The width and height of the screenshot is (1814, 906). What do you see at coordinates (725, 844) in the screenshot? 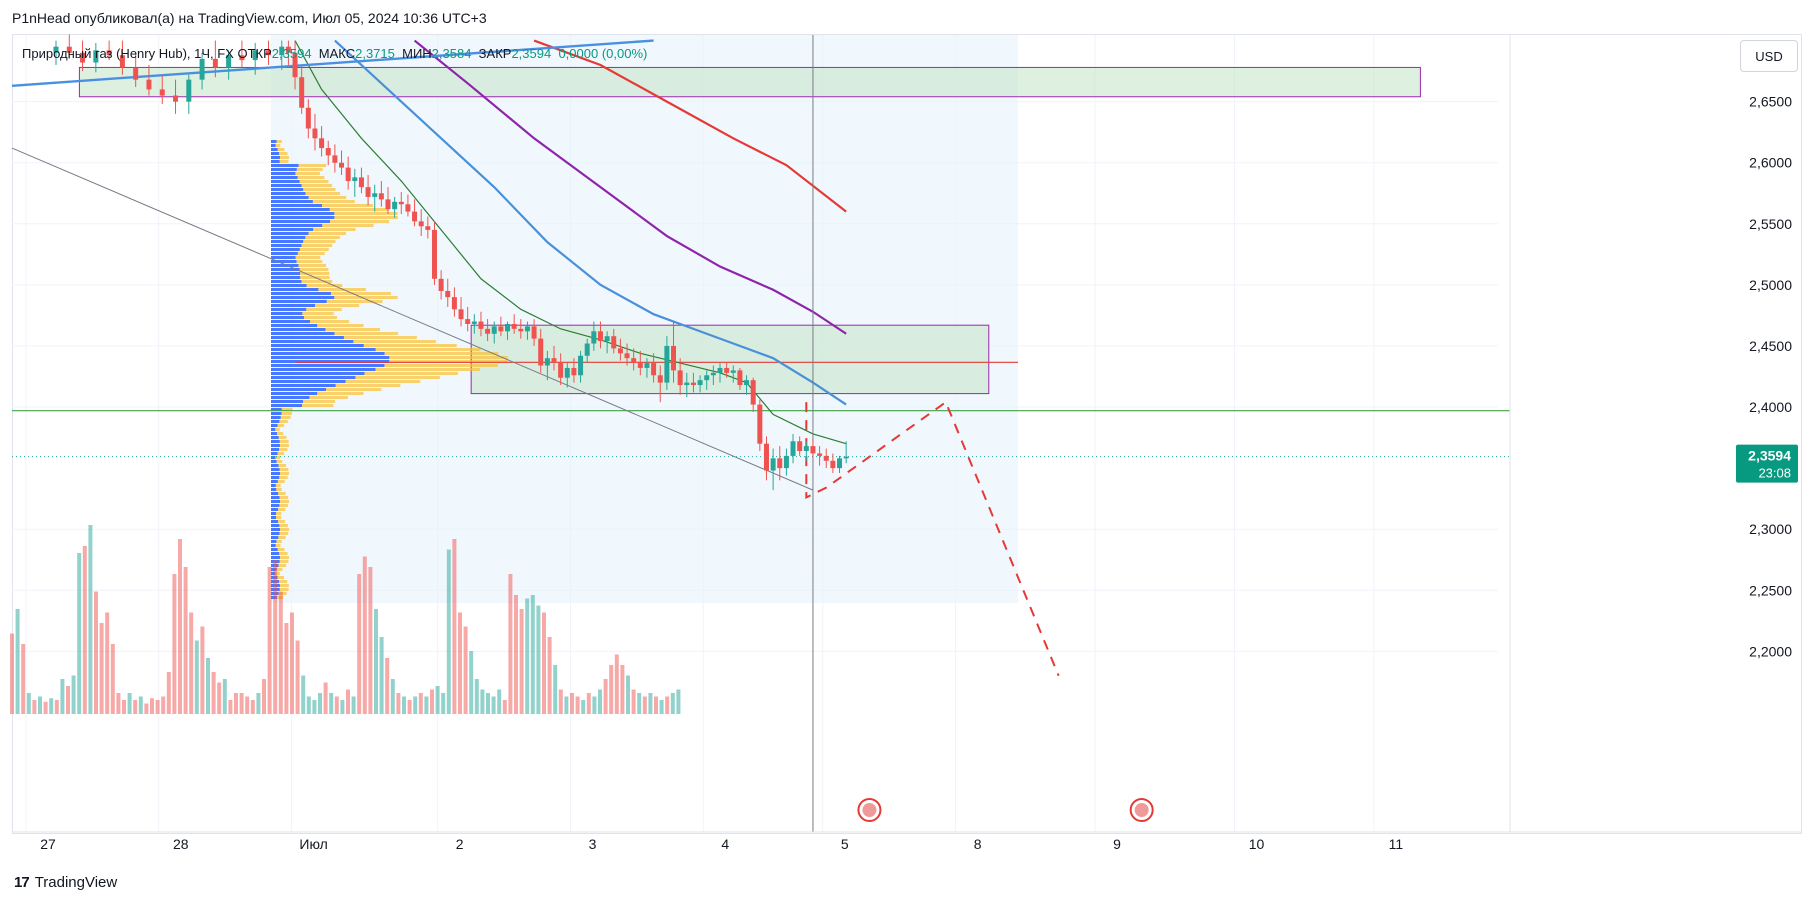
I see `time-tick-label: 4` at bounding box center [725, 844].